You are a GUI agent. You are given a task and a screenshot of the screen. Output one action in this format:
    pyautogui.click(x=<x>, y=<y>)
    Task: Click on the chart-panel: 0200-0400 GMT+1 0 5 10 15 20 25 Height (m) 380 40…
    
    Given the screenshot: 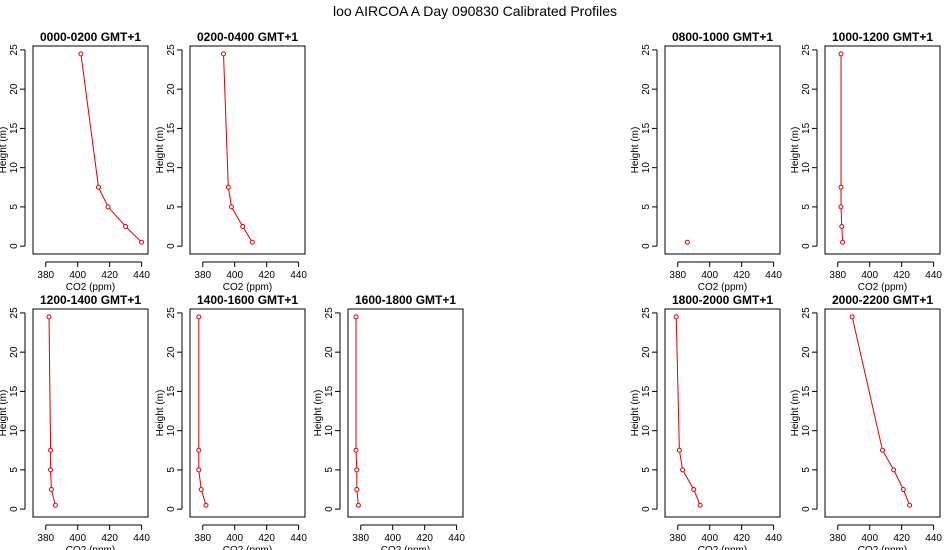 What is the action you would take?
    pyautogui.click(x=231, y=161)
    